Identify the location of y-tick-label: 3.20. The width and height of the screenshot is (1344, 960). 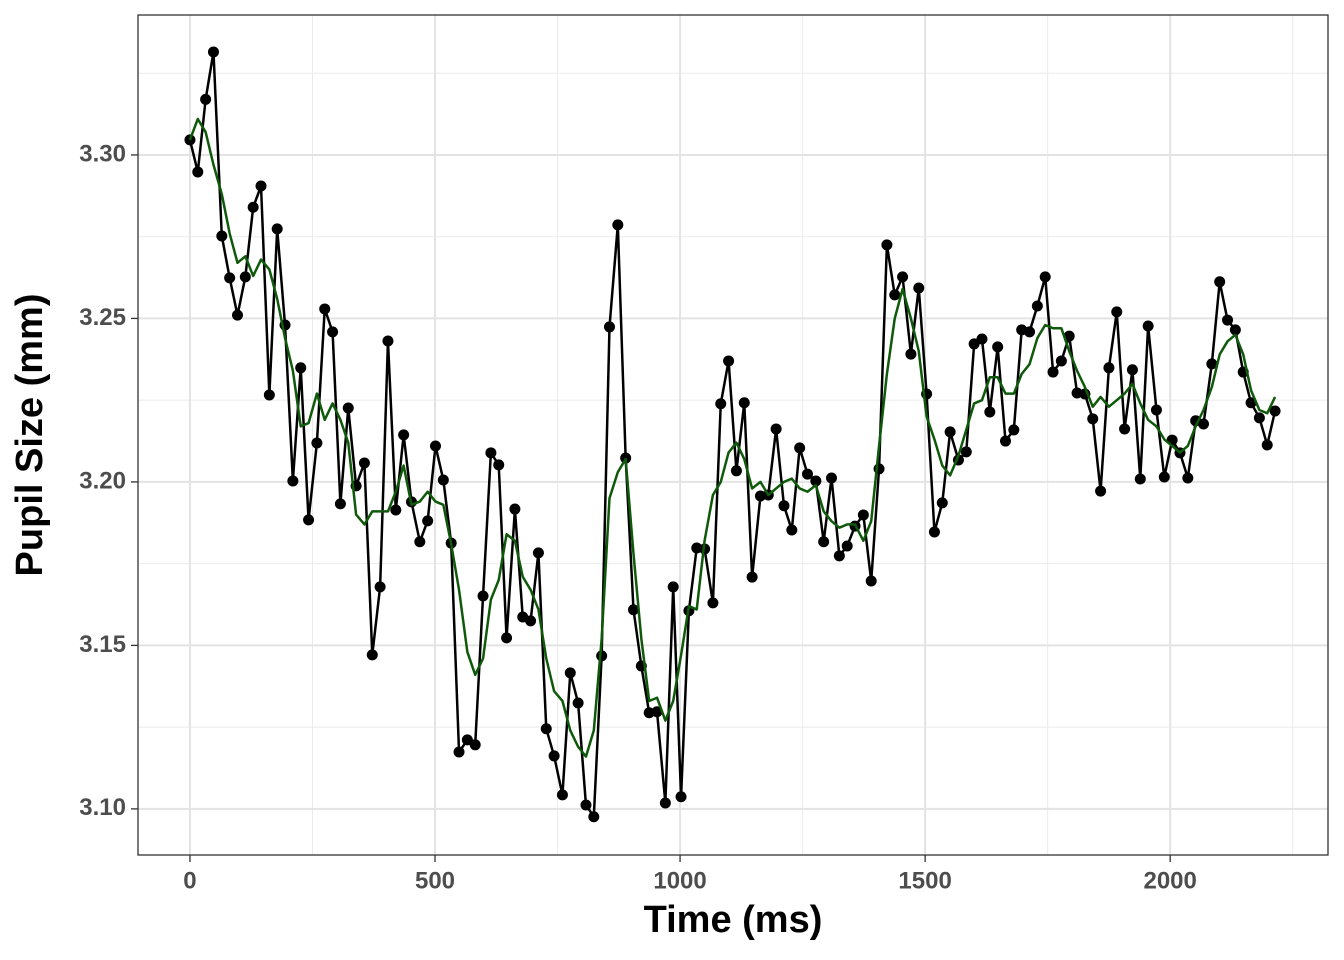
(102, 480).